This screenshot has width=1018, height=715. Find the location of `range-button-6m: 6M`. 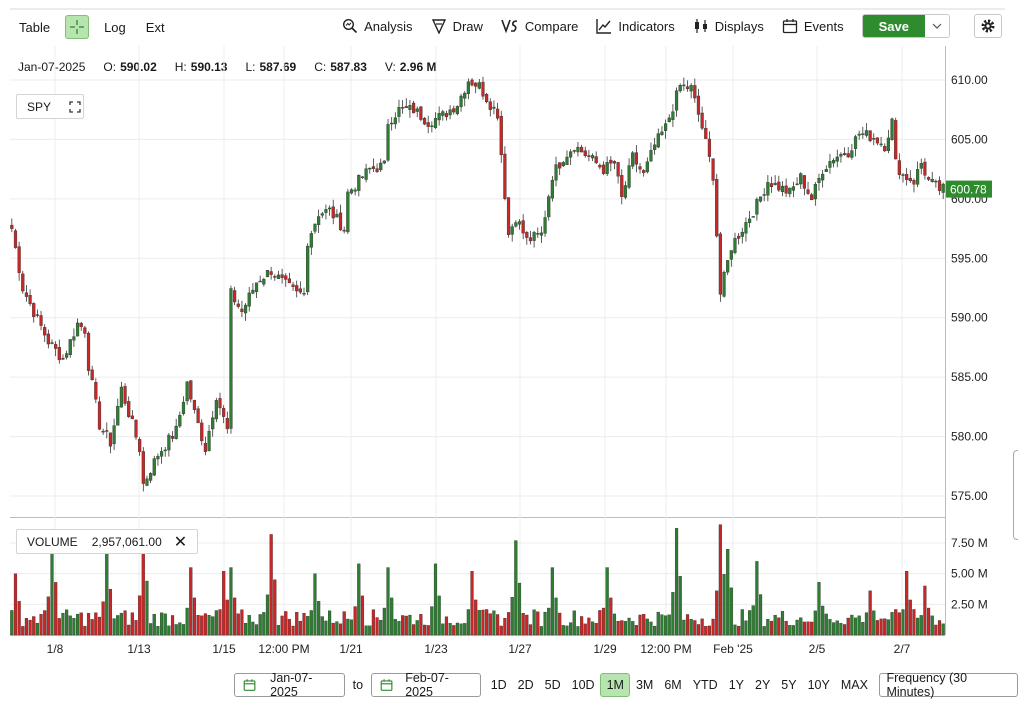

range-button-6m: 6M is located at coordinates (673, 685).